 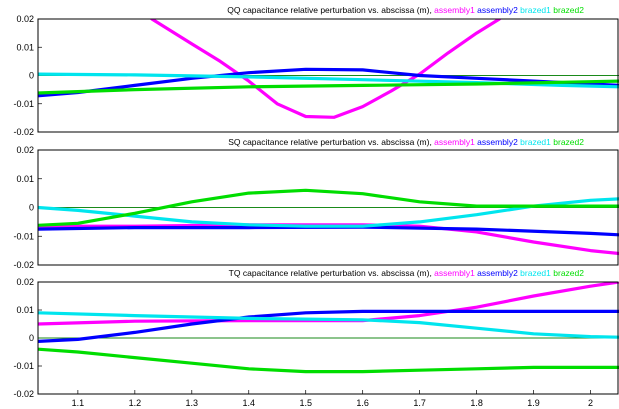 What do you see at coordinates (476, 403) in the screenshot?
I see `xtick-label: 1.8` at bounding box center [476, 403].